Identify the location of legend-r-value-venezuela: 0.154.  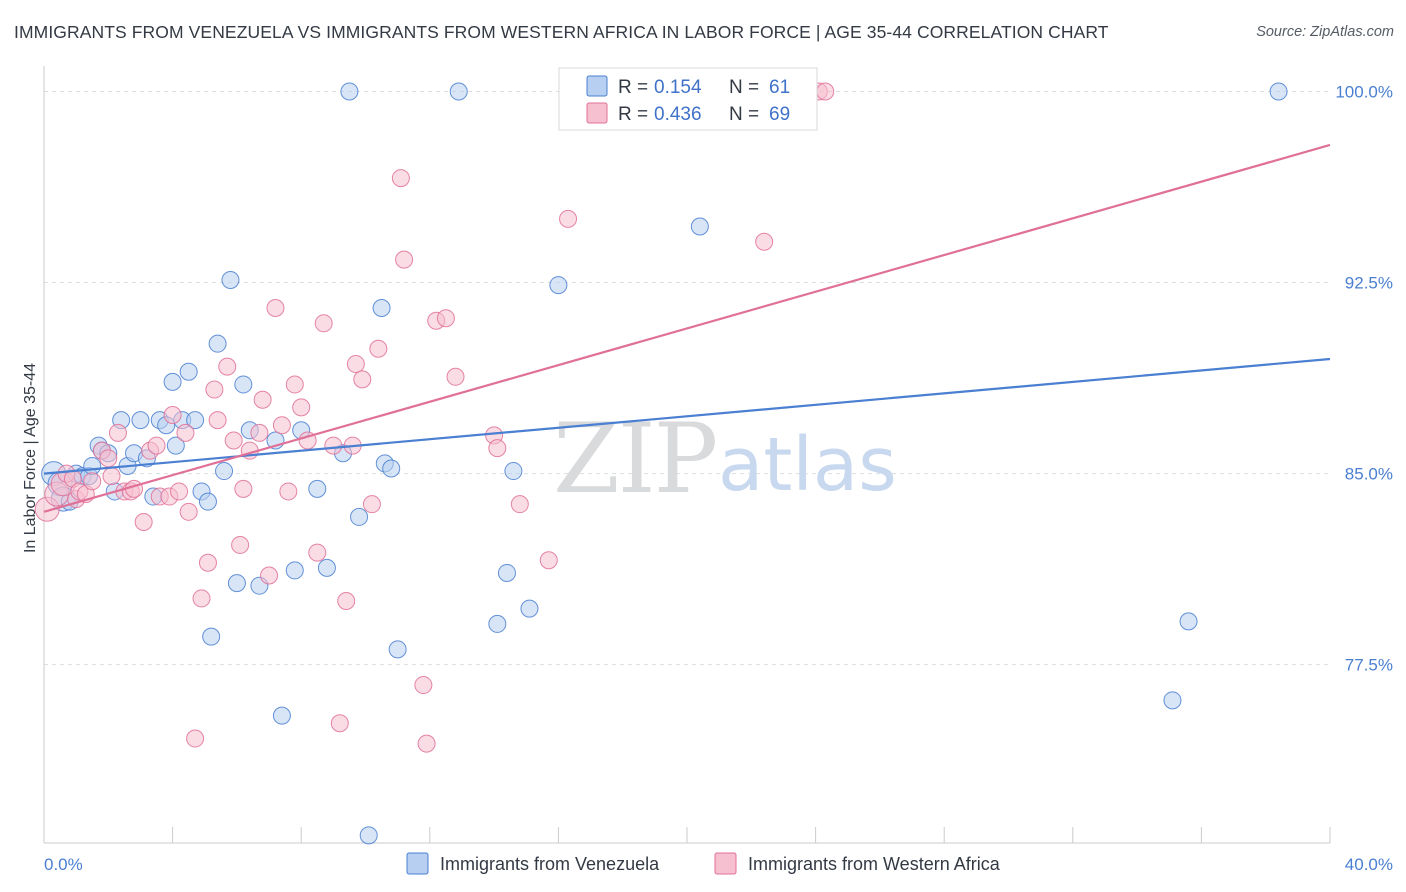
(678, 87).